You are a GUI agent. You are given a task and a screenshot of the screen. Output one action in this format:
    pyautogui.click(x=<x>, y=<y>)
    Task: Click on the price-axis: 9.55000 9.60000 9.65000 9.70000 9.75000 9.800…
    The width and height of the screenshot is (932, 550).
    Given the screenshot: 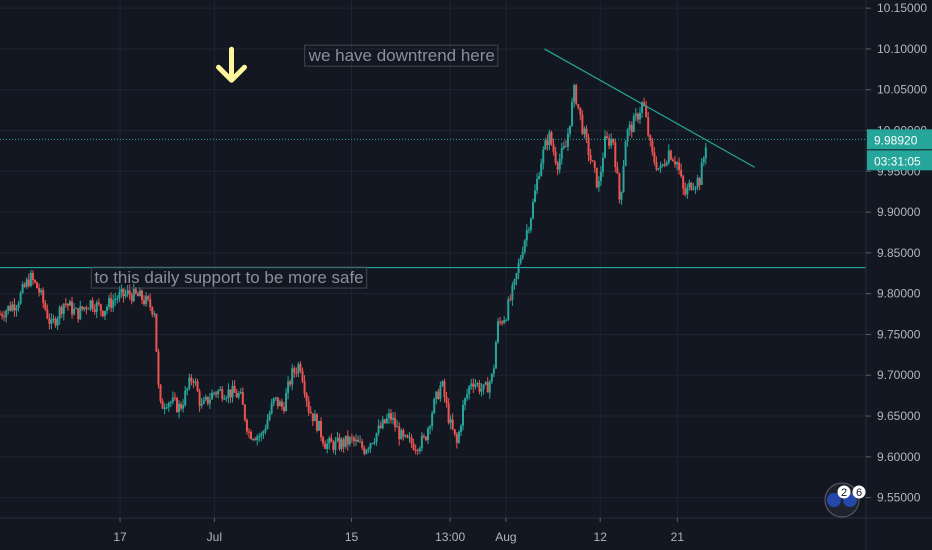 What is the action you would take?
    pyautogui.click(x=898, y=275)
    